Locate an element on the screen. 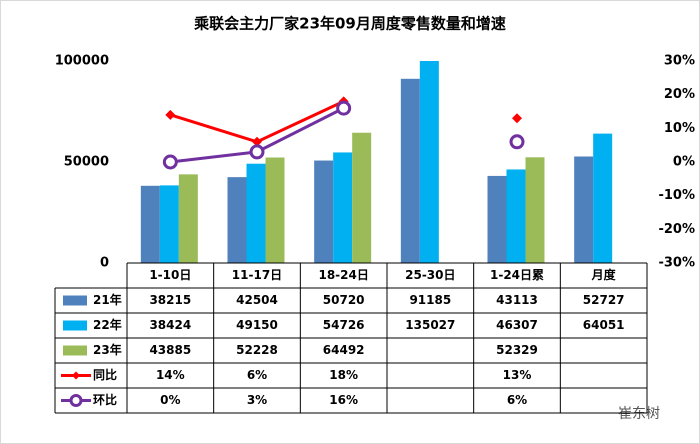  y2-tick-label: 0% is located at coordinates (684, 162).